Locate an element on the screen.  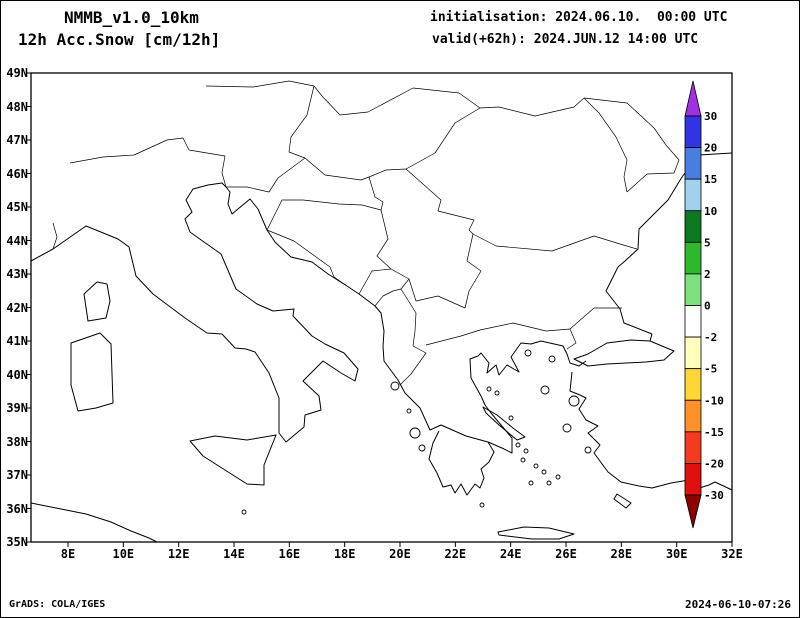
border-moldova-ukraine-north is located at coordinates (619, 113).